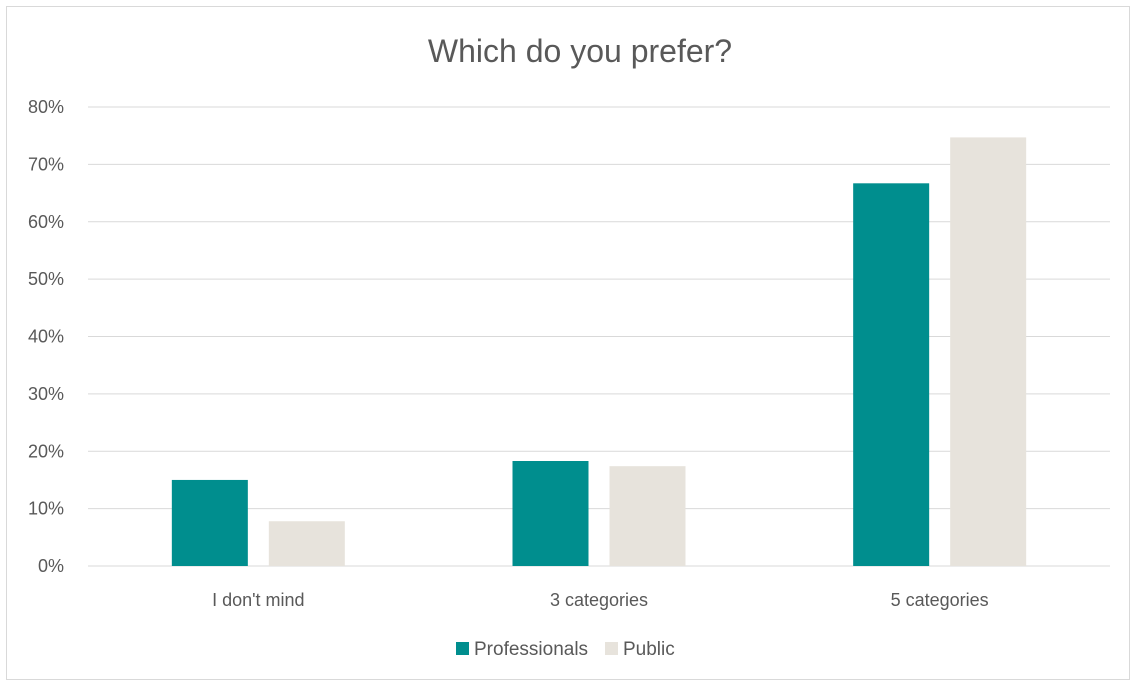  Describe the element at coordinates (46, 279) in the screenshot. I see `y-tick-label: 50%` at that location.